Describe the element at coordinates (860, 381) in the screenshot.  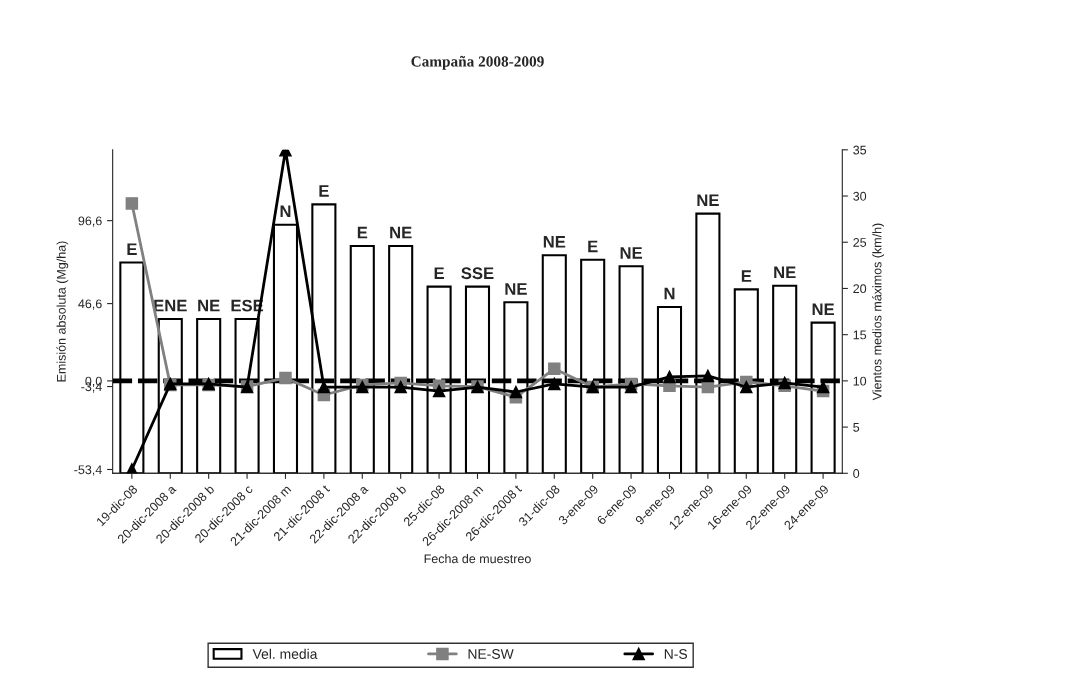
I see `y2-tick-label: 10` at that location.